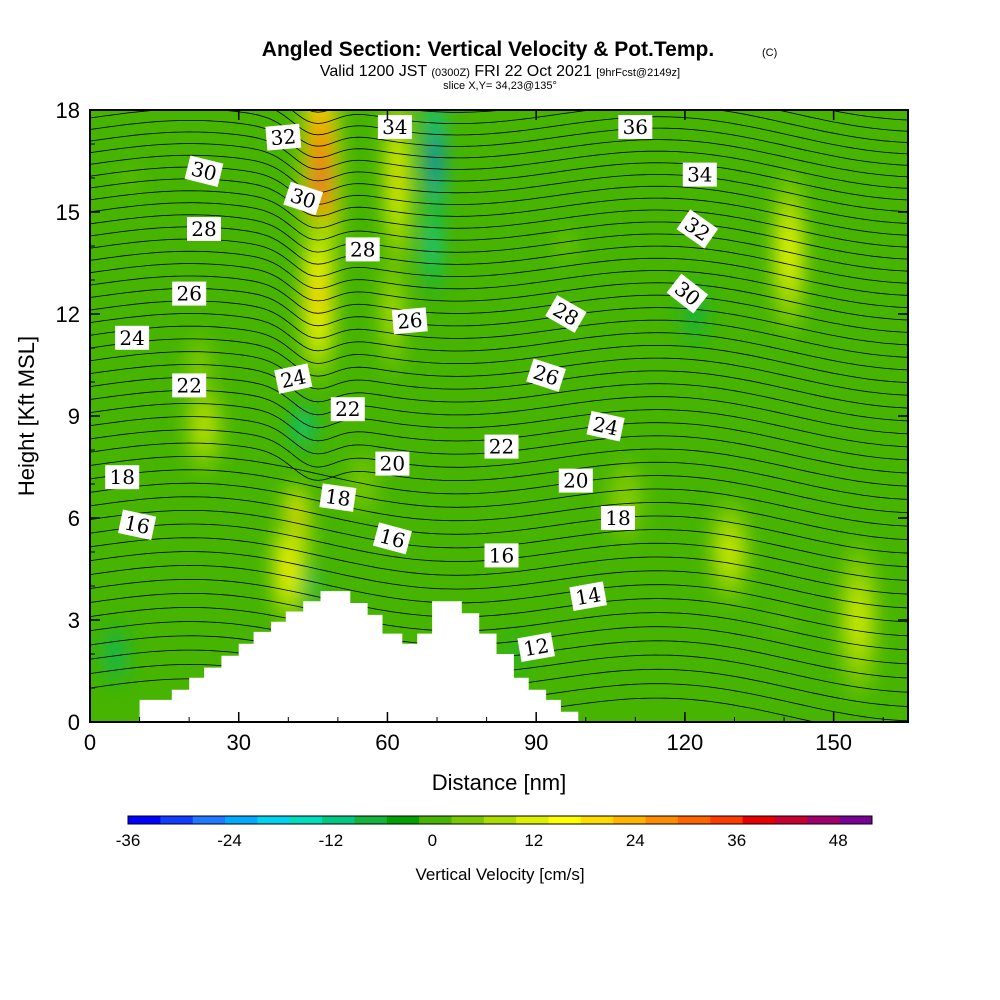 This screenshot has width=1000, height=1000. I want to click on contour-label: 12, so click(536, 647).